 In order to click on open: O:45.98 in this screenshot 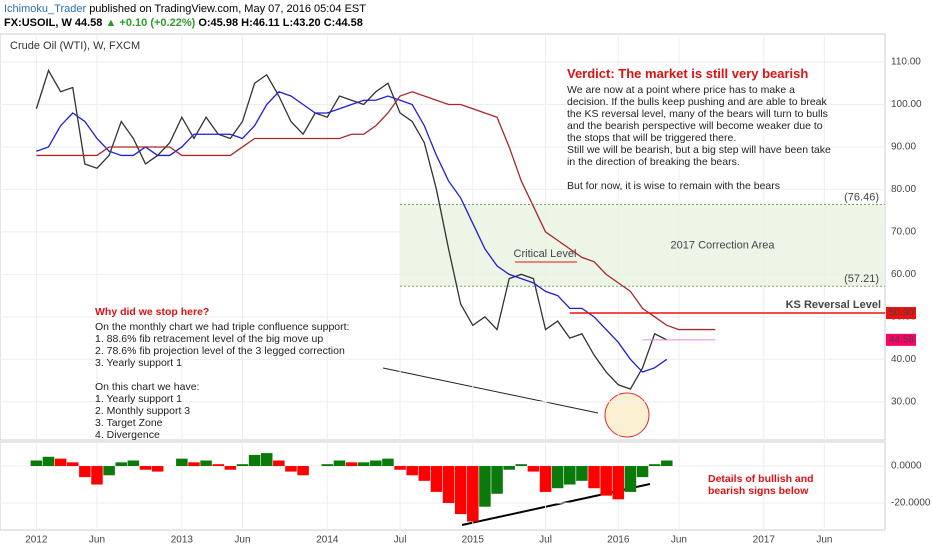, I will do `click(218, 23)`.